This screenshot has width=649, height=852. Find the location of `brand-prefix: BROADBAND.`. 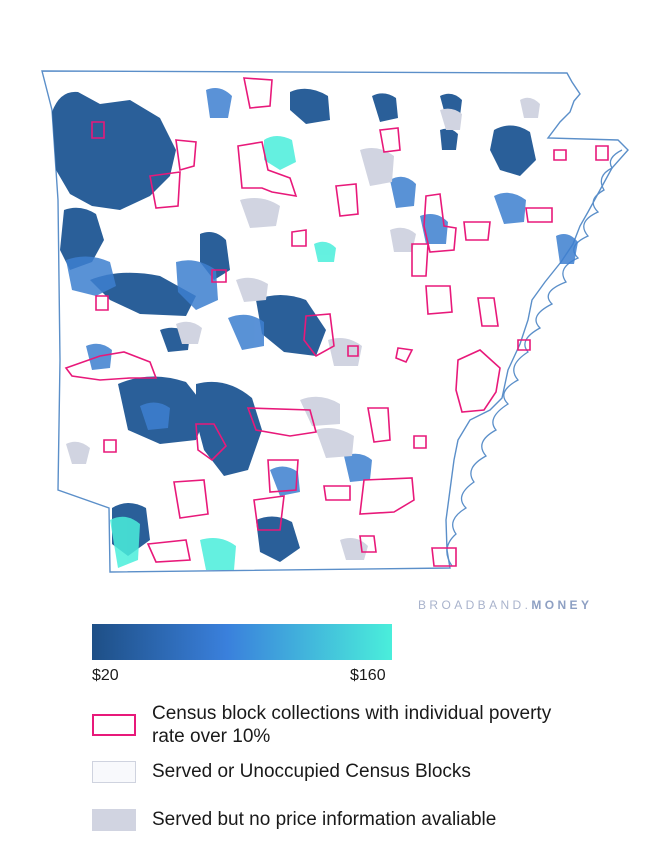

brand-prefix: BROADBAND. is located at coordinates (475, 605).